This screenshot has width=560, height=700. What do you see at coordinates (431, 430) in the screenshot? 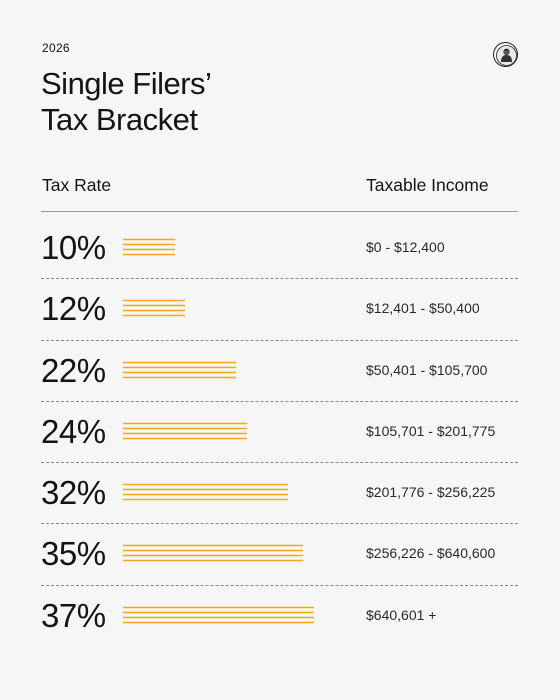
I see `income-range-label: $105,701 - $201,775` at bounding box center [431, 430].